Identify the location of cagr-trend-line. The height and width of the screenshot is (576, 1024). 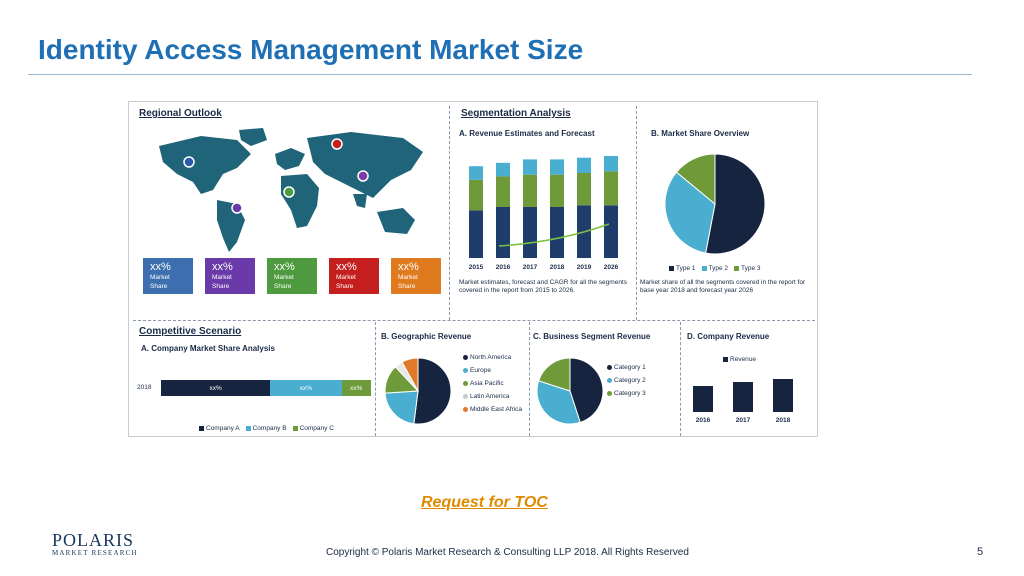
(554, 235).